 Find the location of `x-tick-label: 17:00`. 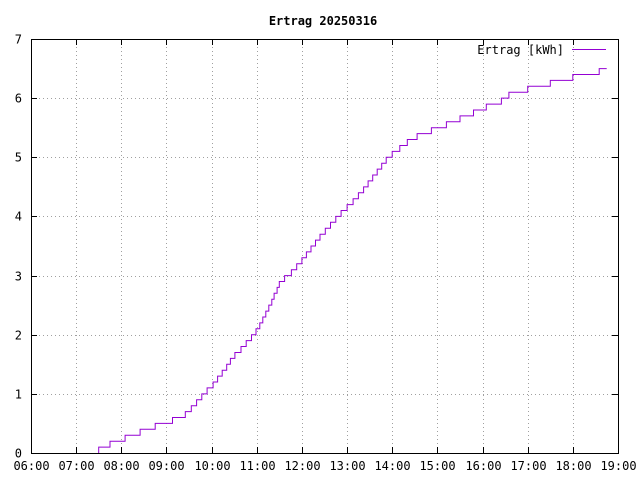

x-tick-label: 17:00 is located at coordinates (528, 466).